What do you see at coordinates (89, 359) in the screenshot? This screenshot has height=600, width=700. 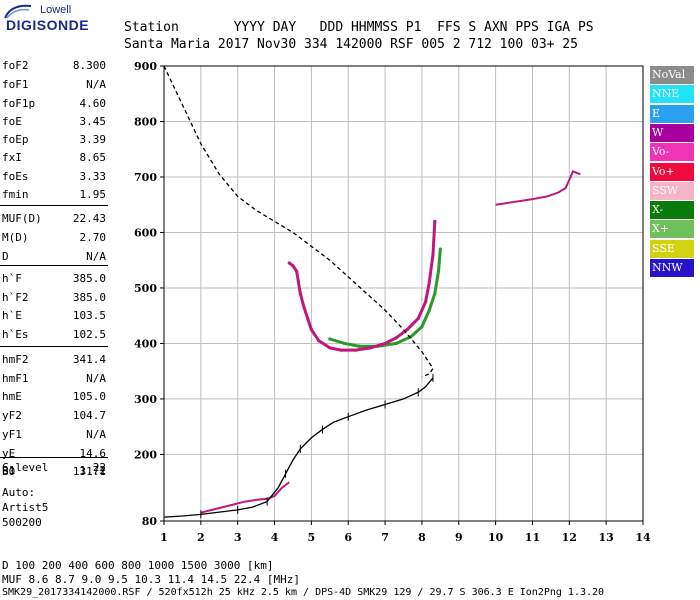 I see `param-value: 341.4` at bounding box center [89, 359].